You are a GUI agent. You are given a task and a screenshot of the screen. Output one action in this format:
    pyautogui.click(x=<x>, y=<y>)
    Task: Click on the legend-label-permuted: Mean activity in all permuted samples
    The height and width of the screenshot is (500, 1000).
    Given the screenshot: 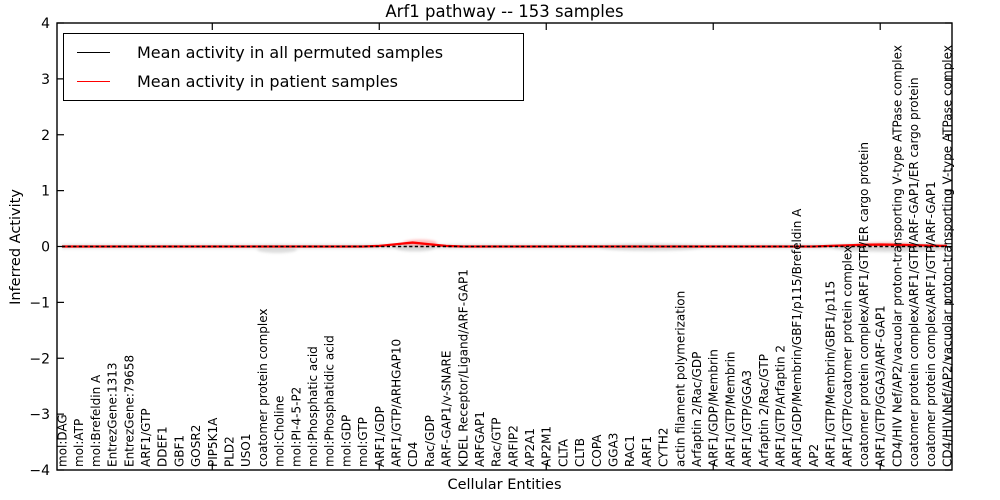 What is the action you would take?
    pyautogui.click(x=290, y=53)
    